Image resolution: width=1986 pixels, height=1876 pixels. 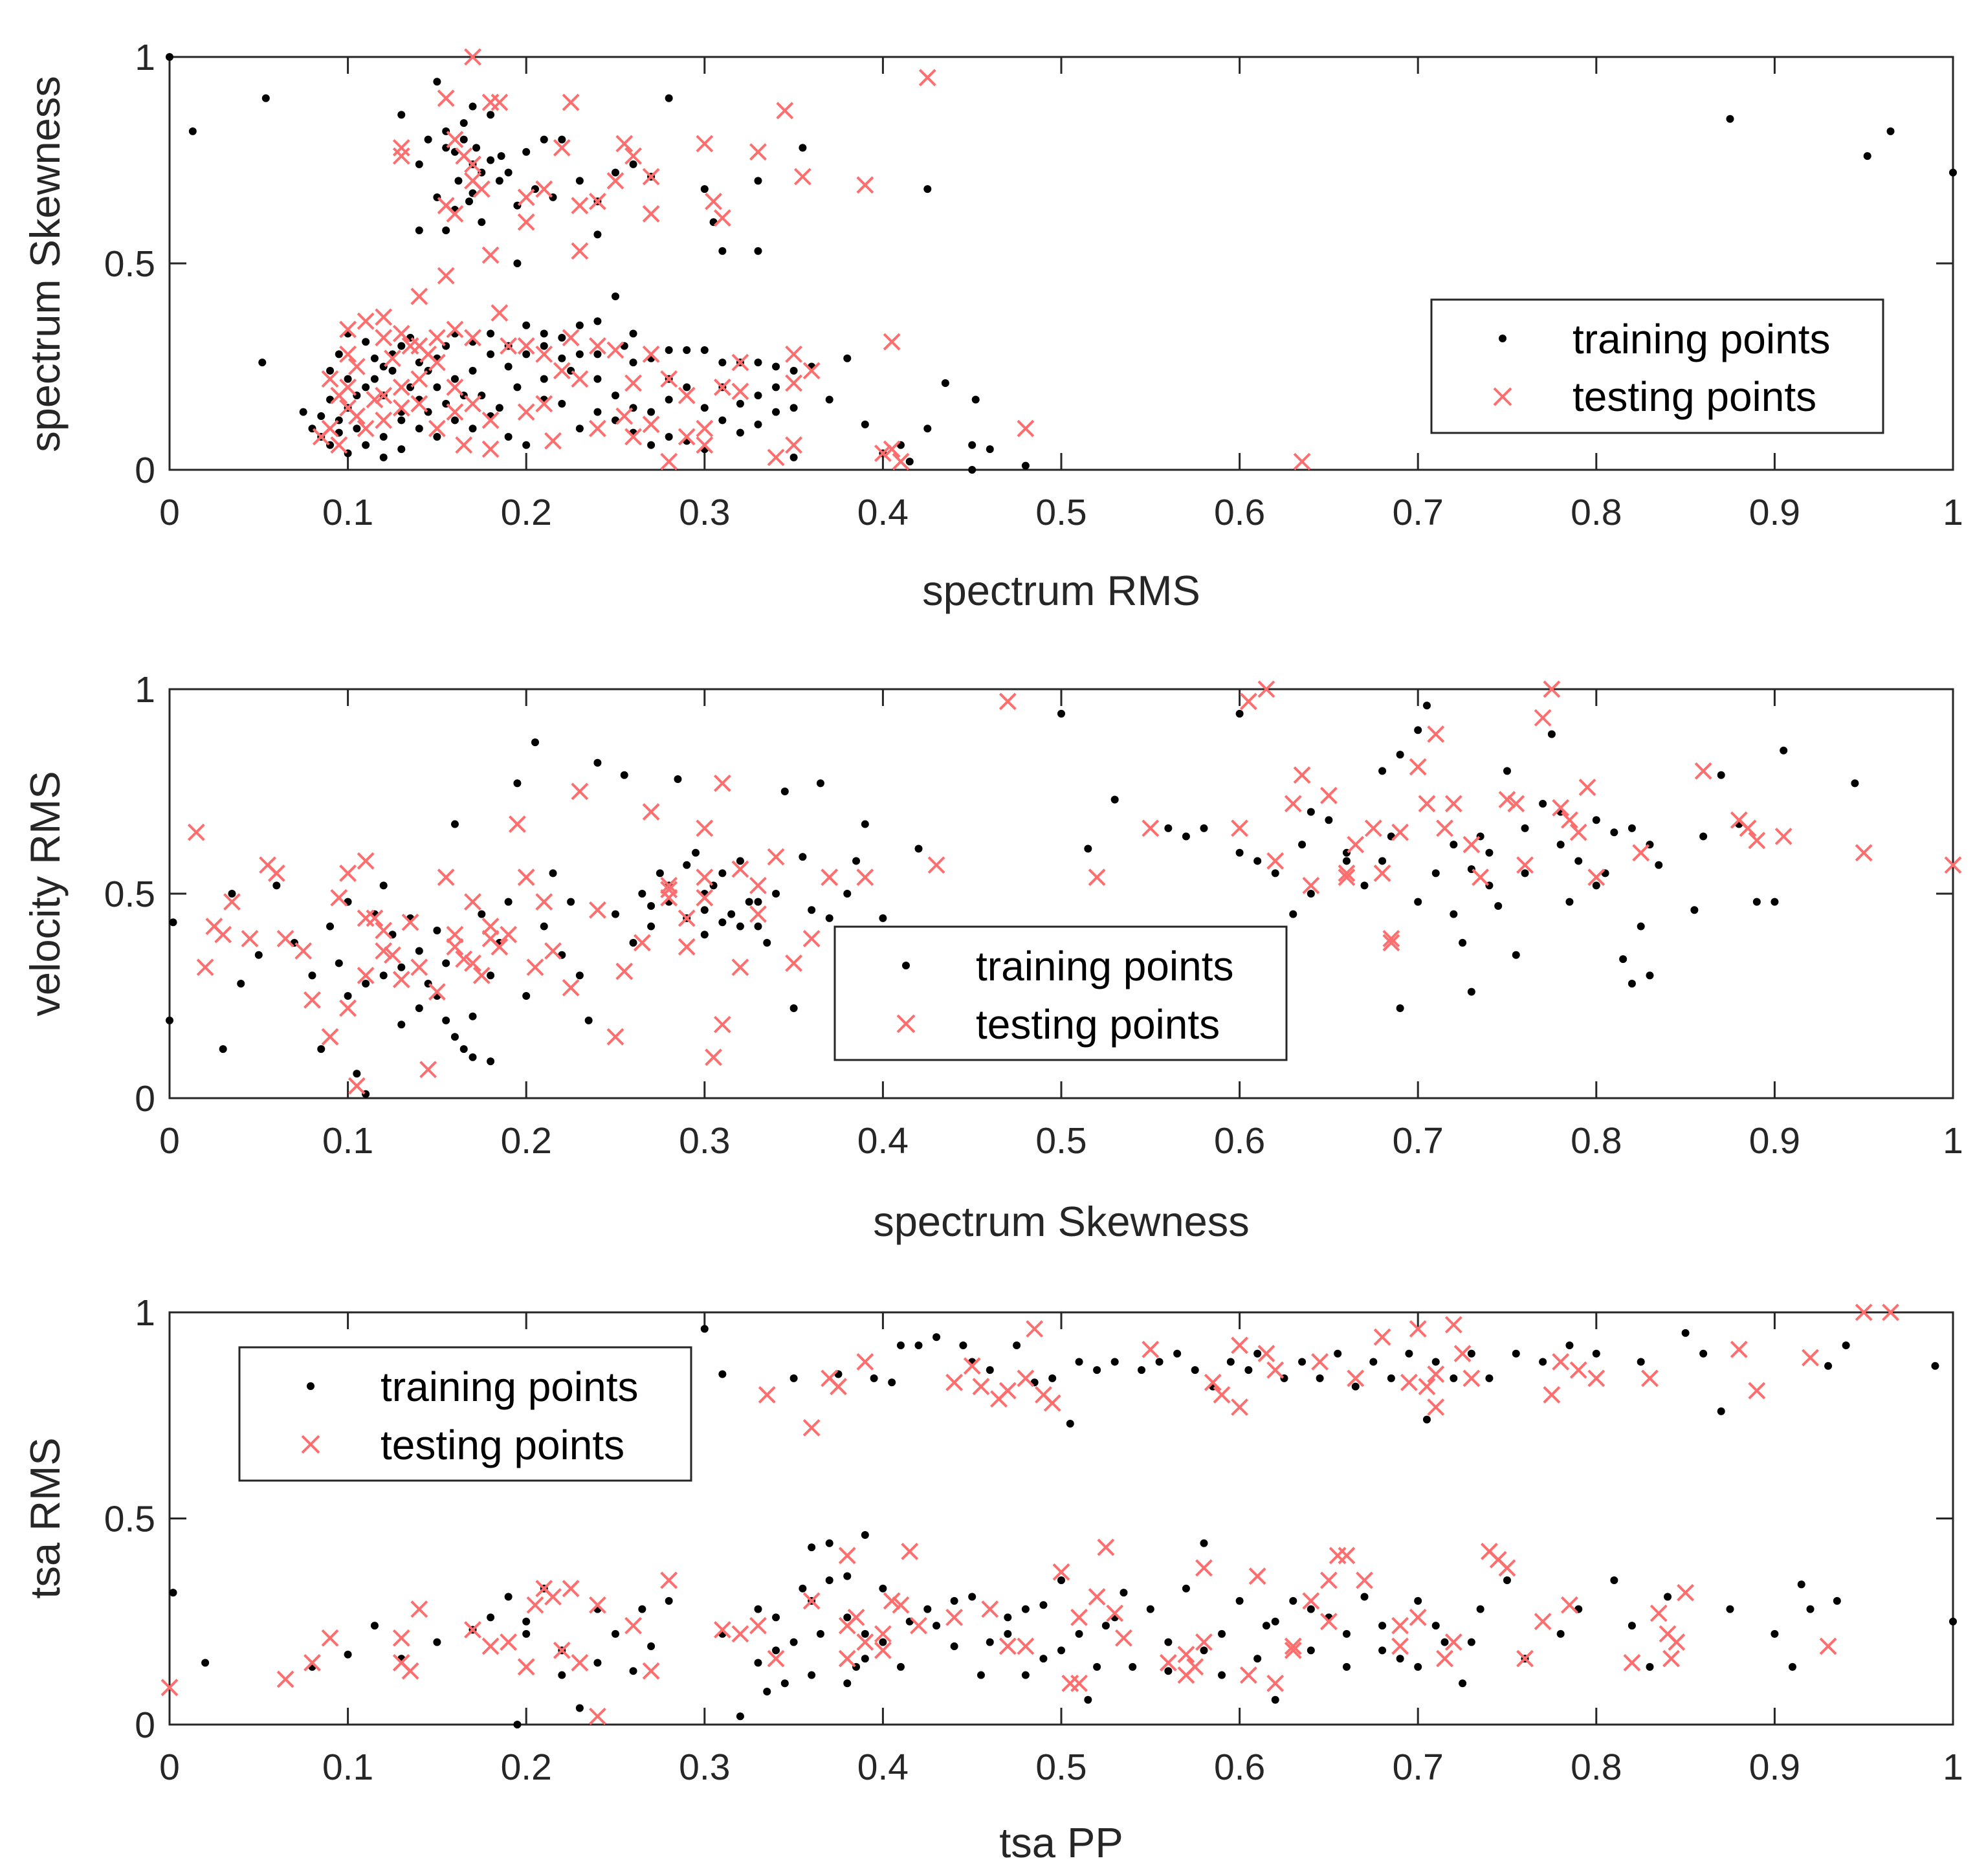 What do you see at coordinates (145, 1313) in the screenshot?
I see `y-tick-label: 1` at bounding box center [145, 1313].